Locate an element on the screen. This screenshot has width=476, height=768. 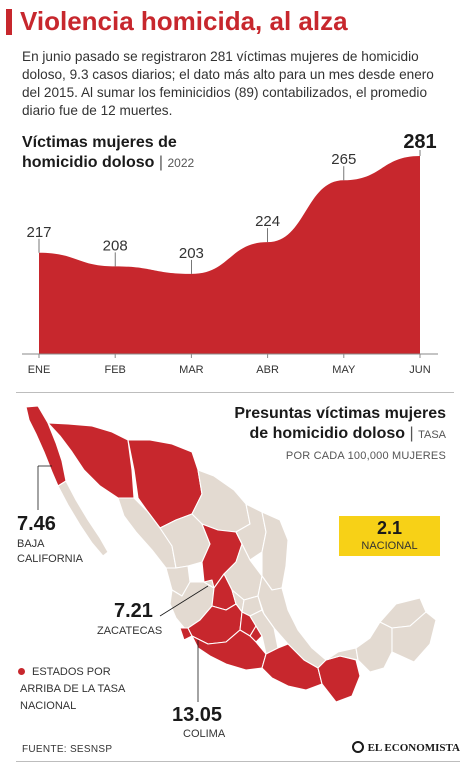
x-tick-label: JUN is located at coordinates (419, 370).